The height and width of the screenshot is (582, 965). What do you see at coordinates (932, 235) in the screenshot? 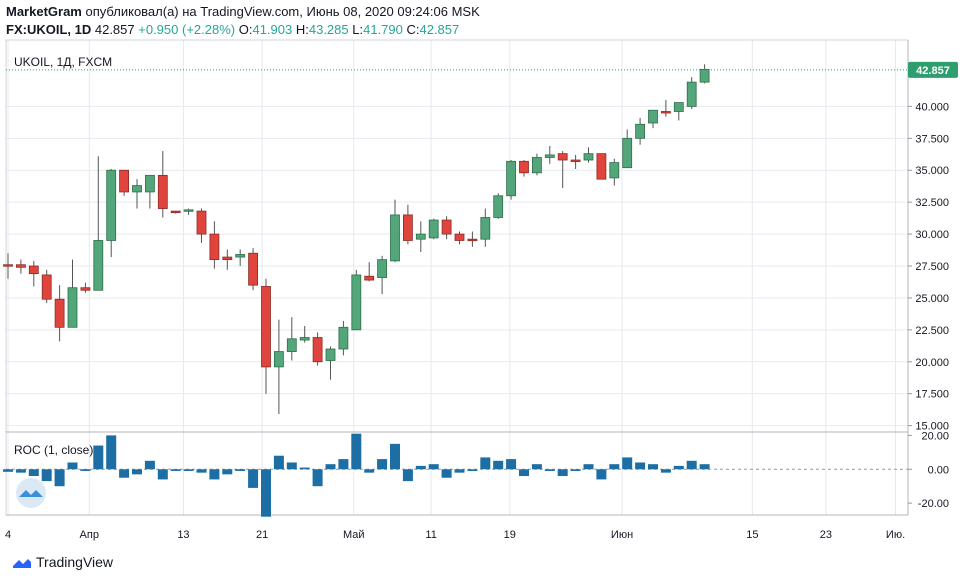
I see `price-tick-label: 30.000` at bounding box center [932, 235].